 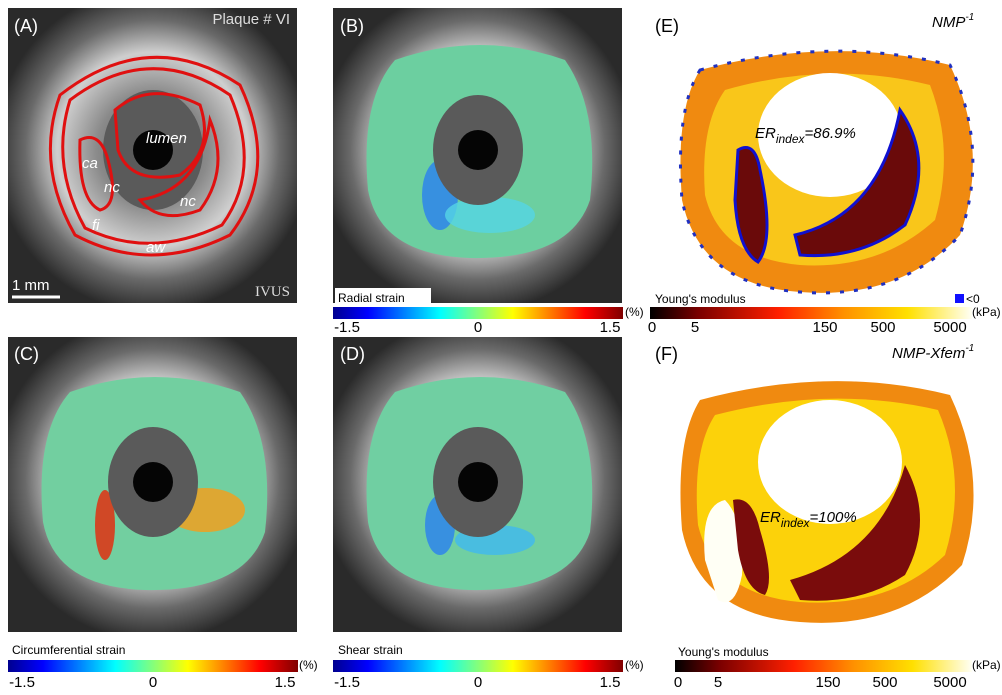 I want to click on panel-title: NMP-1, so click(x=953, y=21).